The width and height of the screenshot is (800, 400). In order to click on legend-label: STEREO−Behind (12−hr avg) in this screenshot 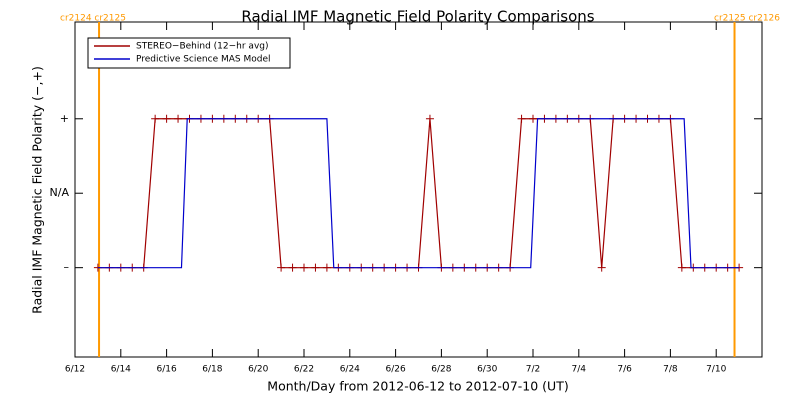, I will do `click(202, 47)`.